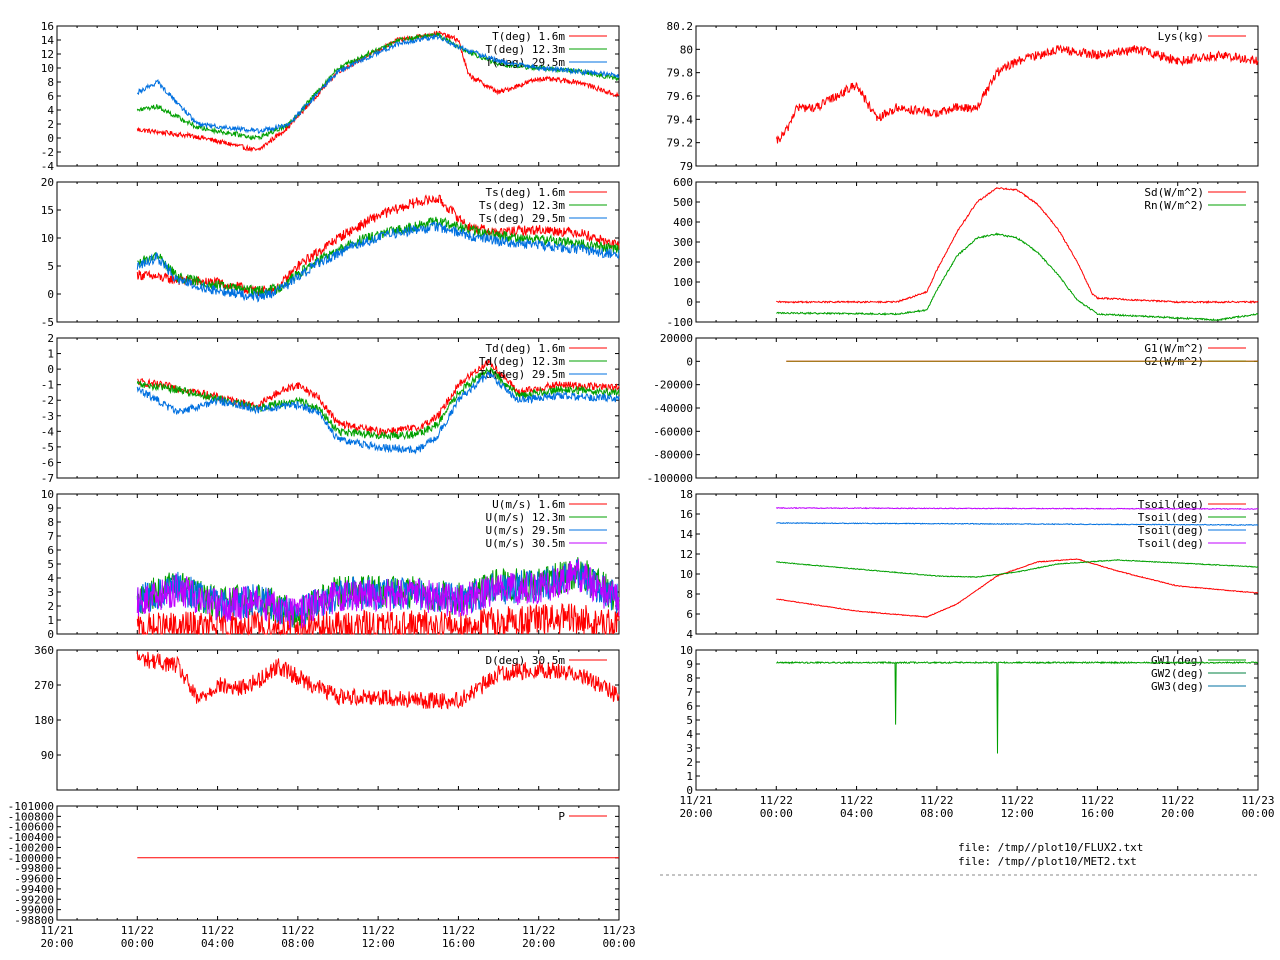 The height and width of the screenshot is (960, 1280). I want to click on legend-label: Rn(W/m^2), so click(1174, 205).